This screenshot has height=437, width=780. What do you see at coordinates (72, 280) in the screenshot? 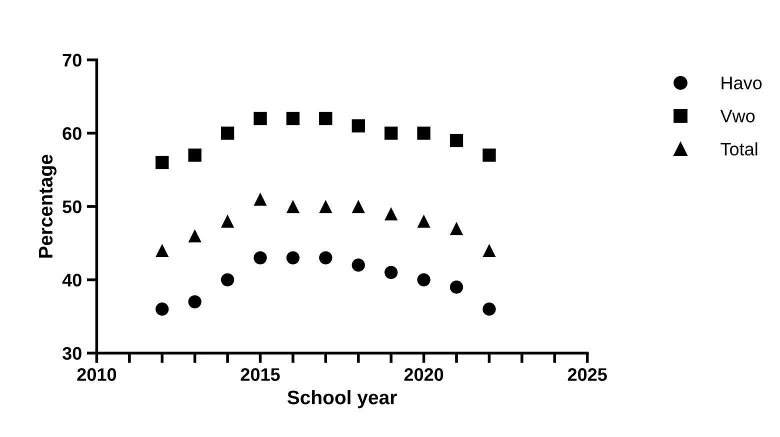
I see `y-tick-label: 40` at bounding box center [72, 280].